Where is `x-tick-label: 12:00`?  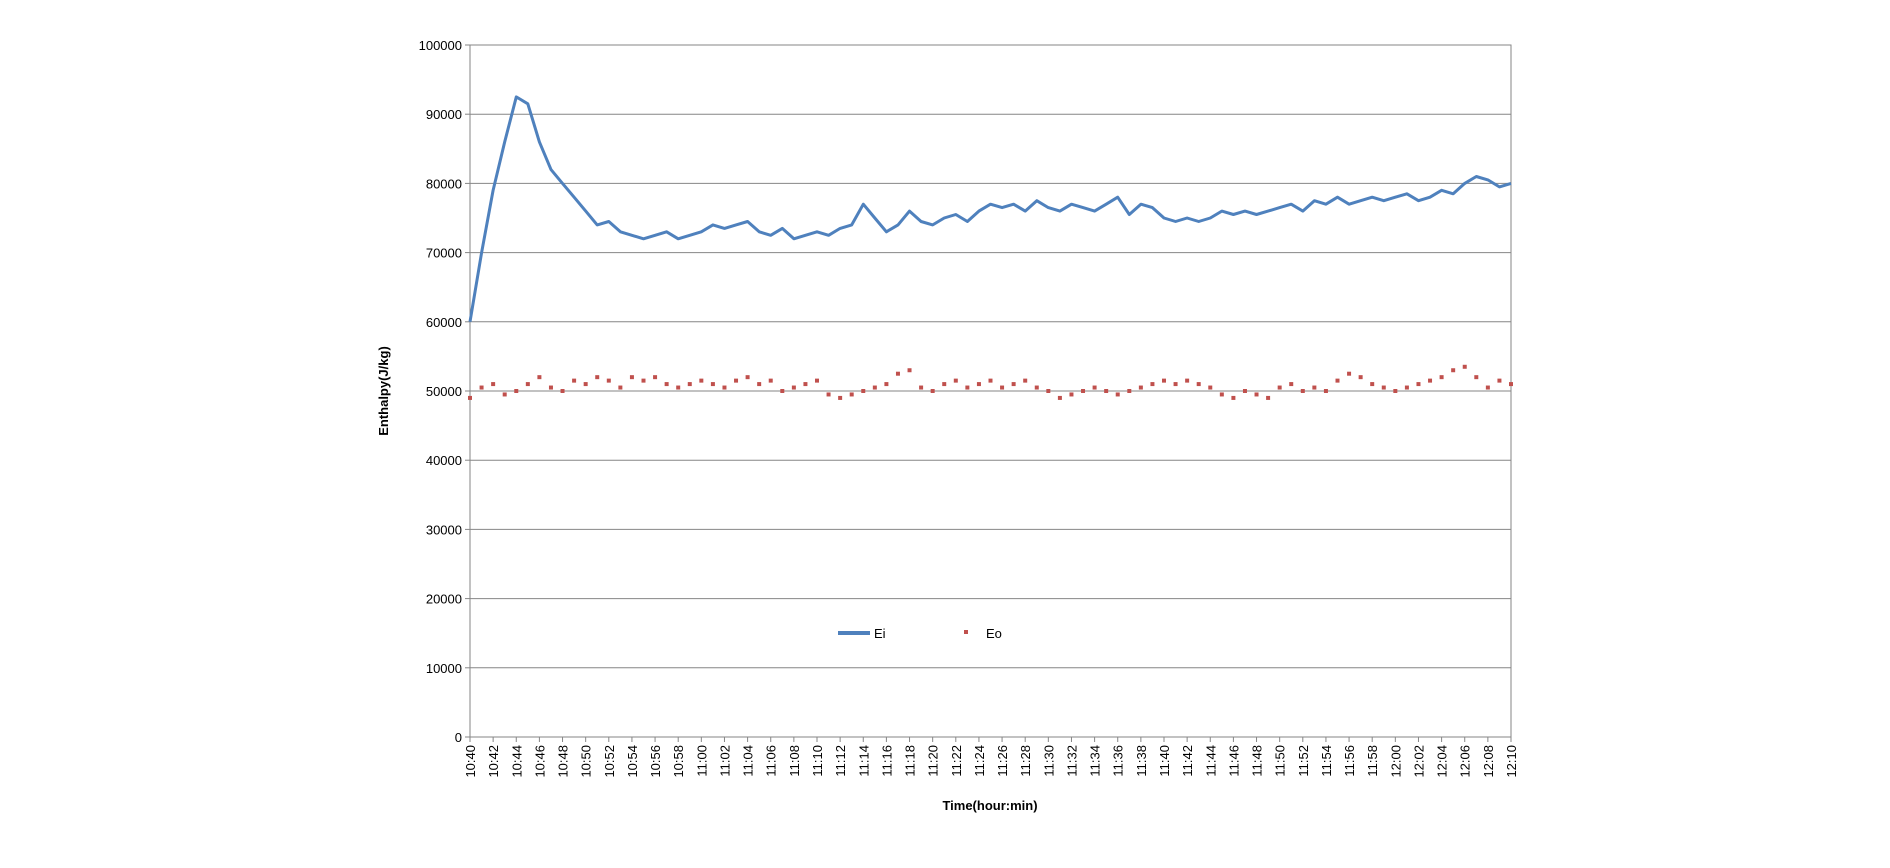
x-tick-label: 12:00 is located at coordinates (1395, 761).